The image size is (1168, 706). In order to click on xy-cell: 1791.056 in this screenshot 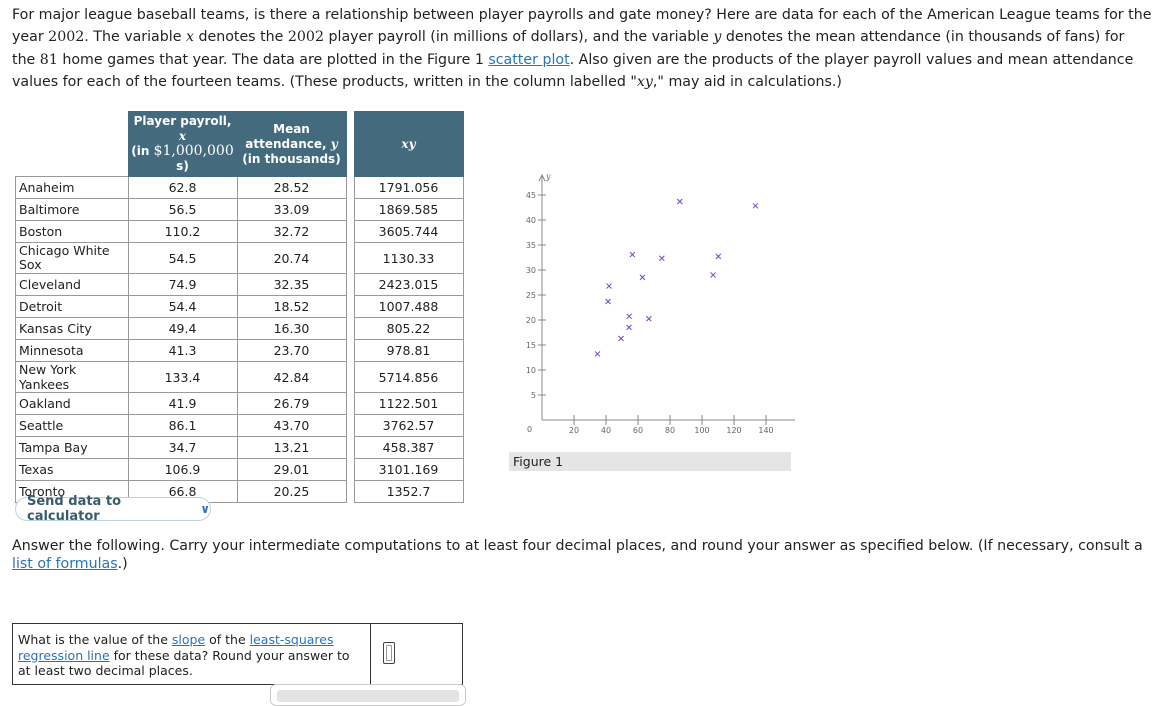, I will do `click(408, 187)`.